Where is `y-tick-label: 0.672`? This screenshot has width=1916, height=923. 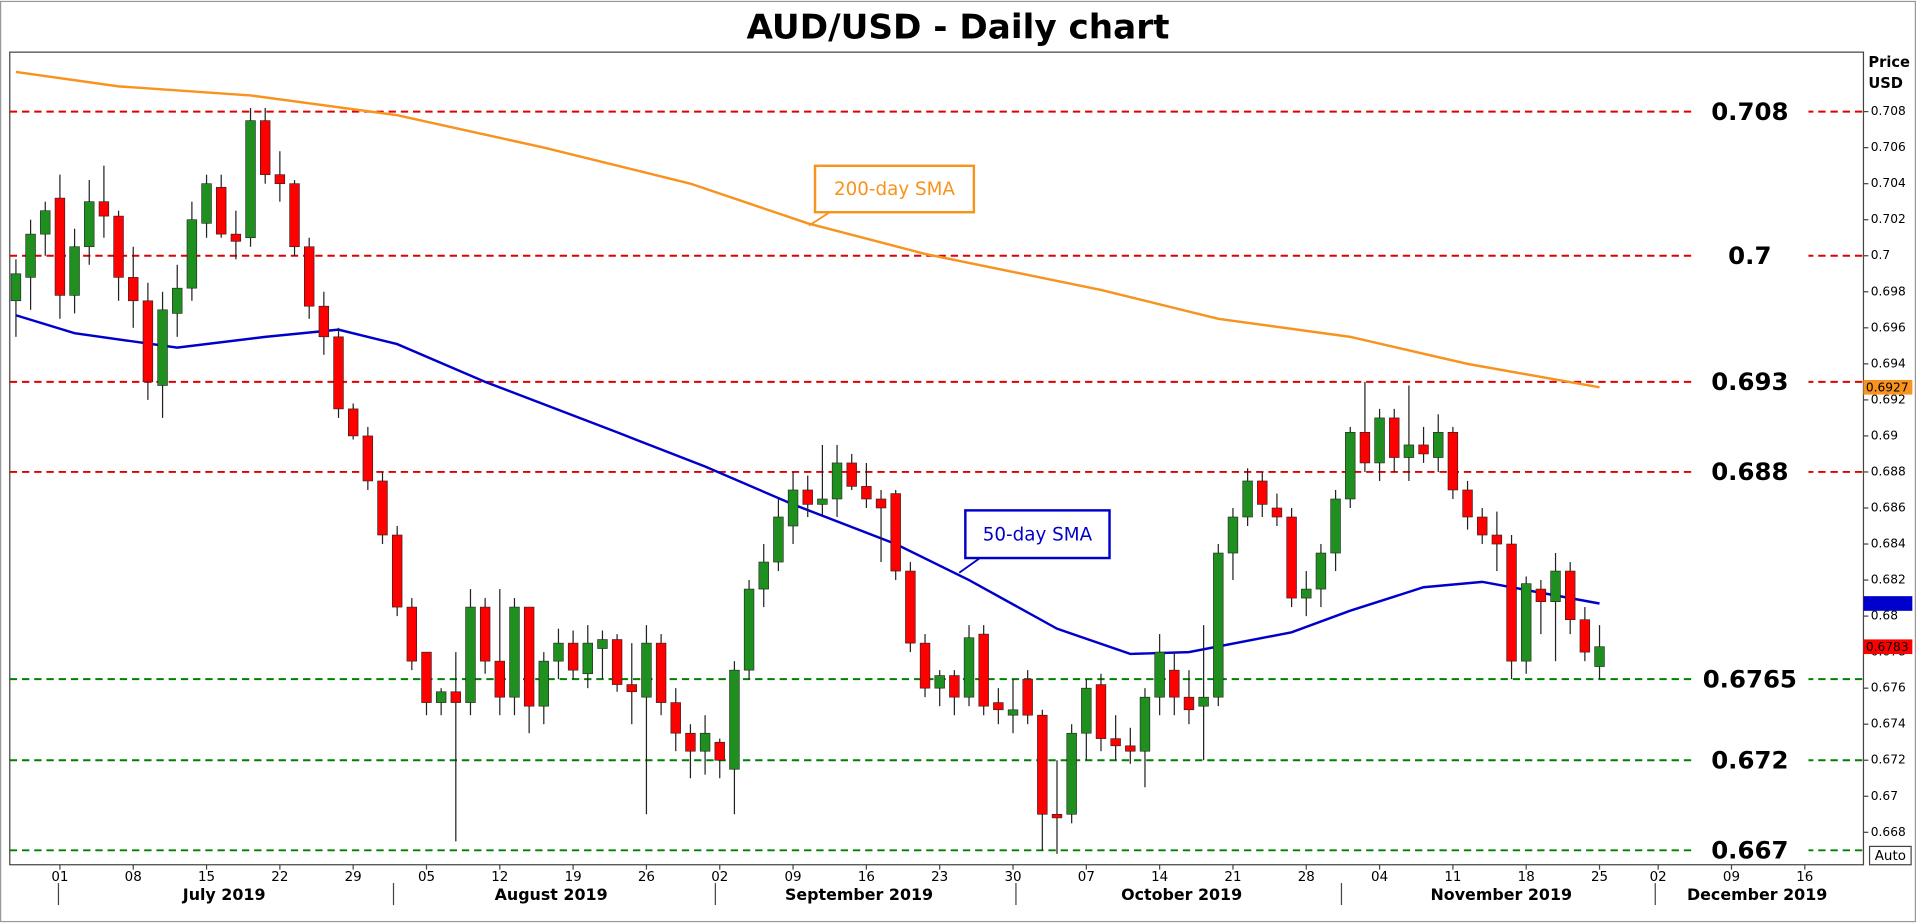
y-tick-label: 0.672 is located at coordinates (1888, 760).